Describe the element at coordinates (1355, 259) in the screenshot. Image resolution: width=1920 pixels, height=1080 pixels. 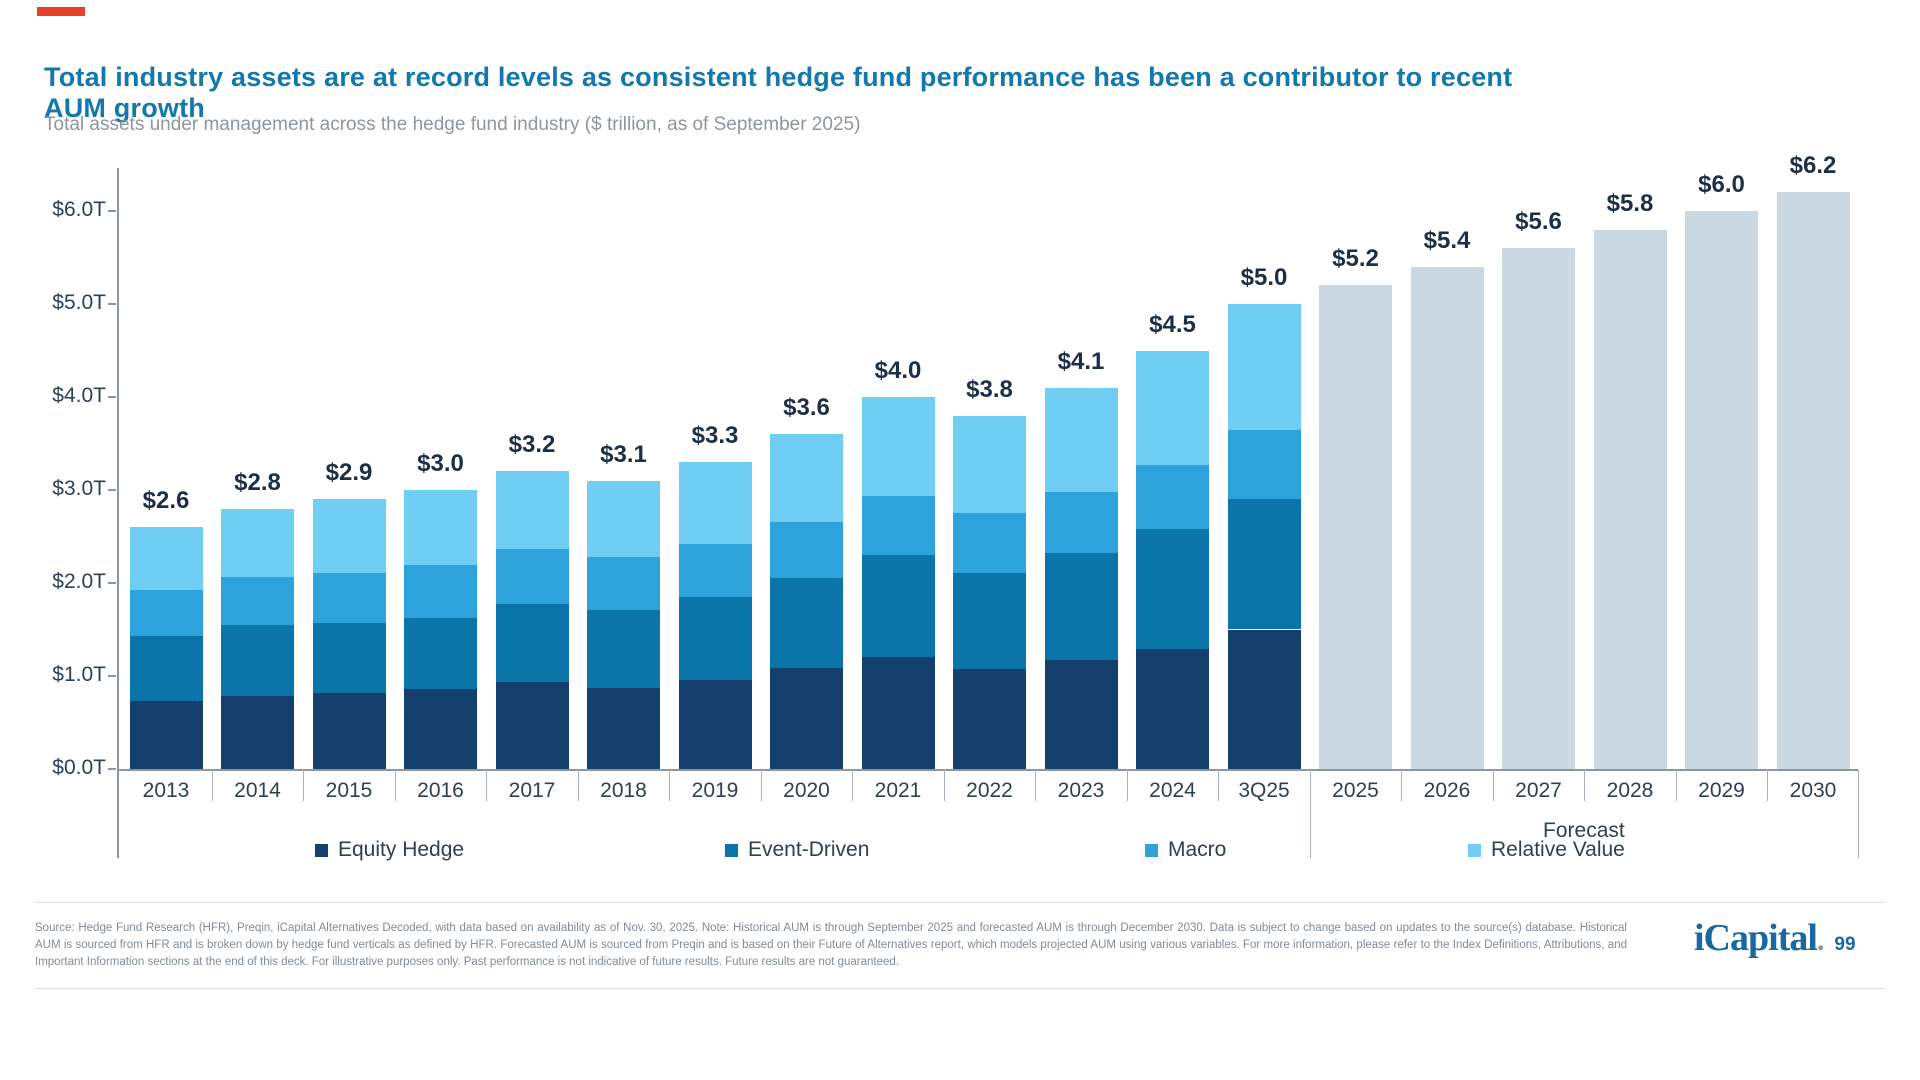
I see `bar-value-label: $5.2` at that location.